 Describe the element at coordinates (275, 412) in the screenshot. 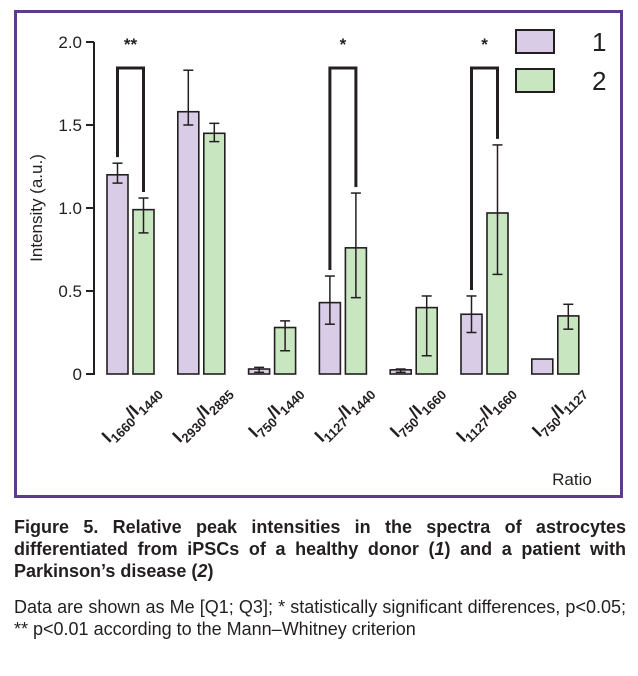

I see `category-label: I750/I1440` at that location.